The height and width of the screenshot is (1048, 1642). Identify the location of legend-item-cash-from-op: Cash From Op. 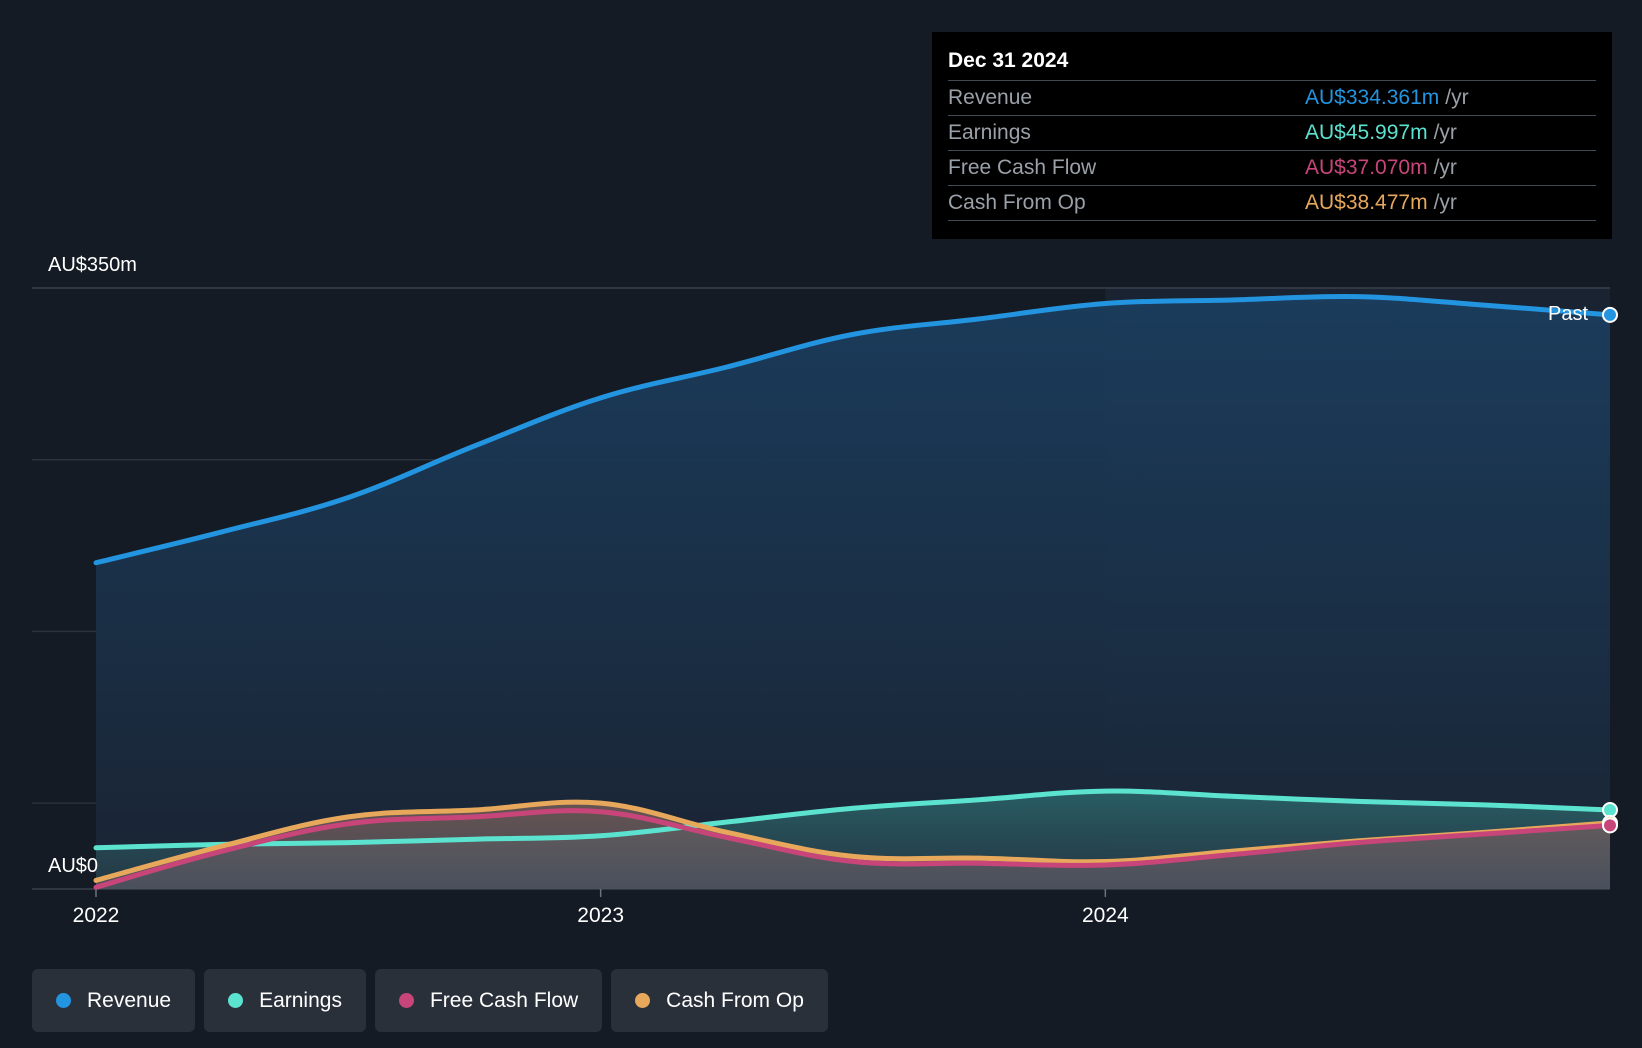
(719, 1000).